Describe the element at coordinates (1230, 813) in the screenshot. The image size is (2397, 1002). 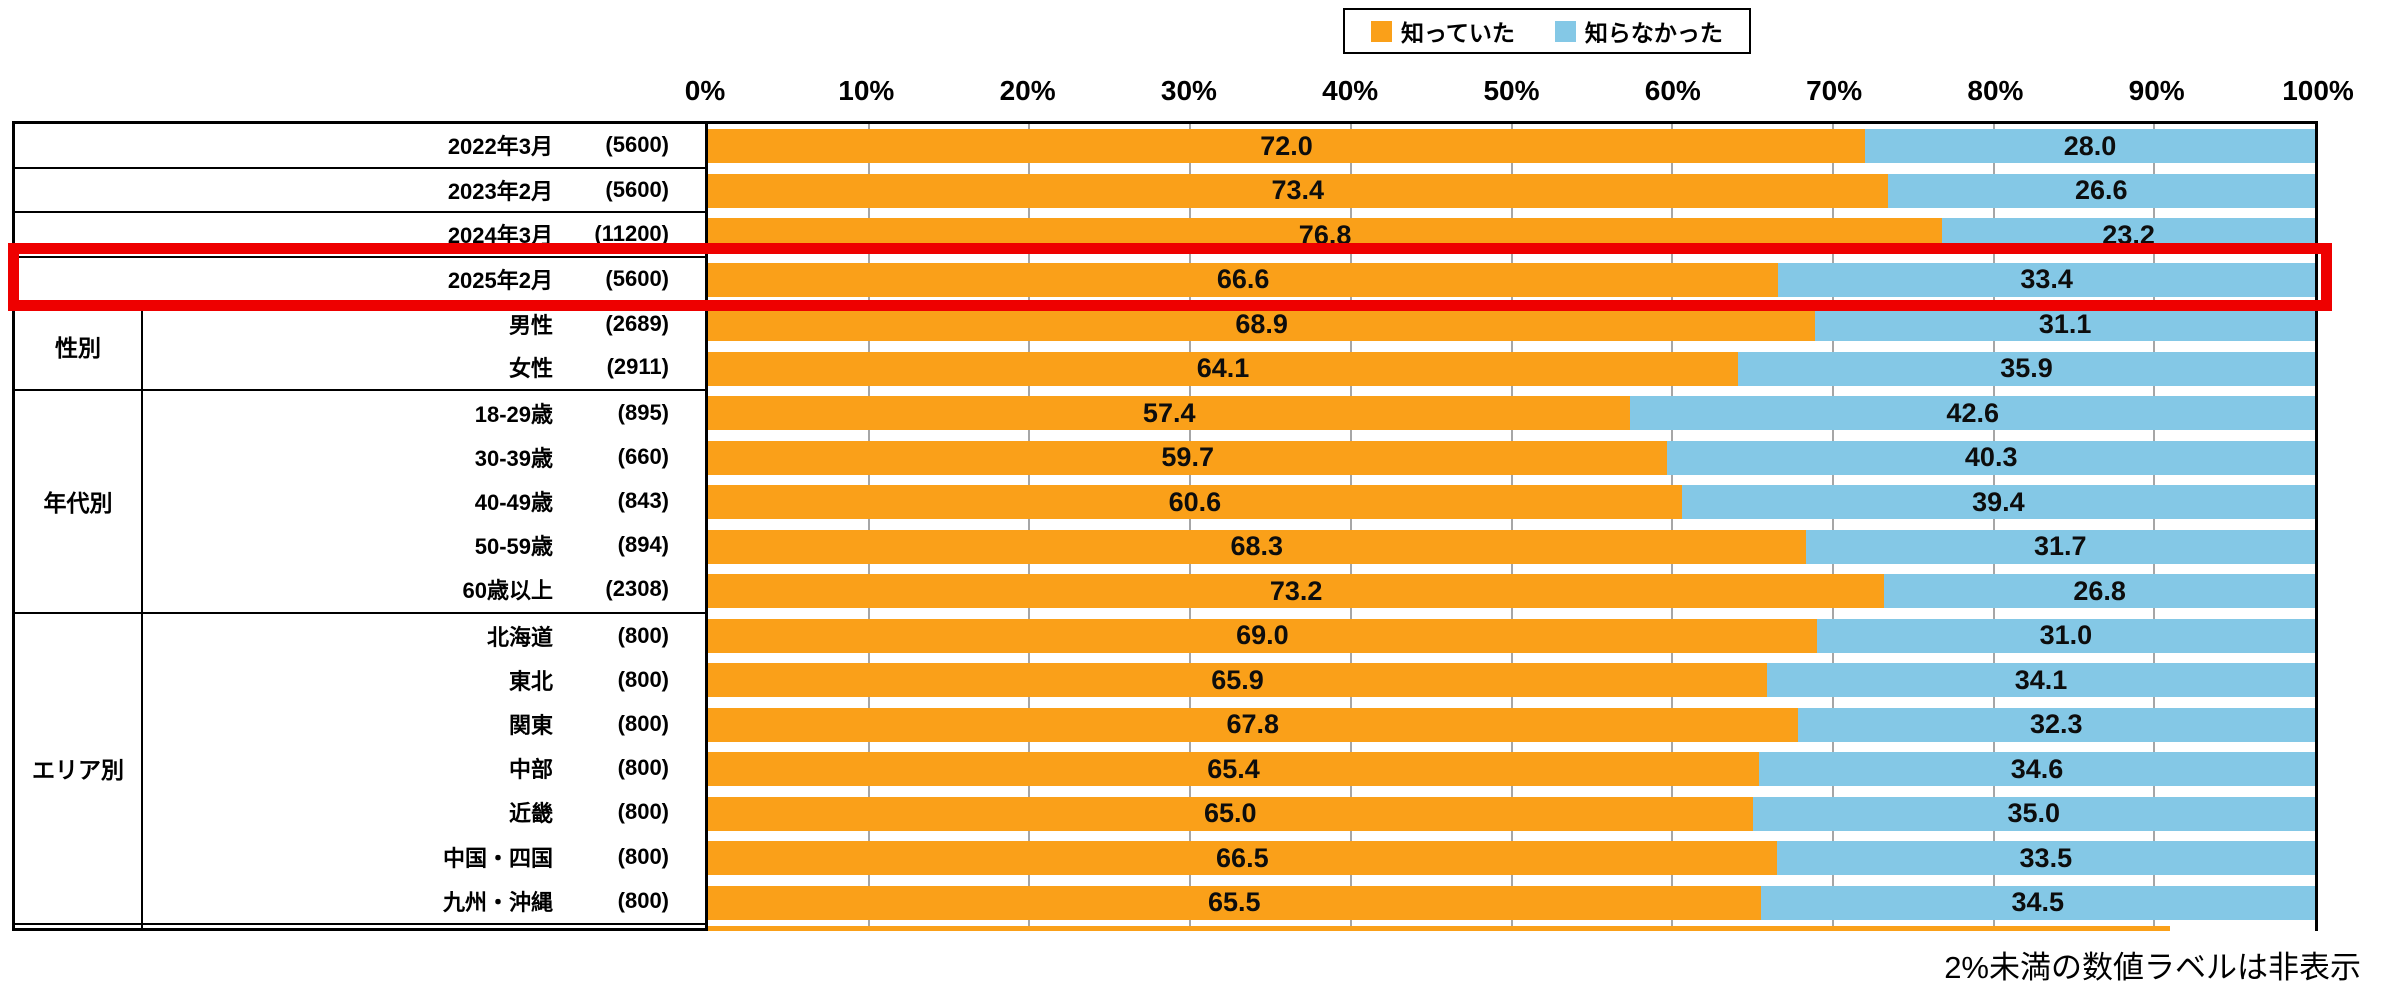
I see `bar-segment-knew-value: 65.0` at that location.